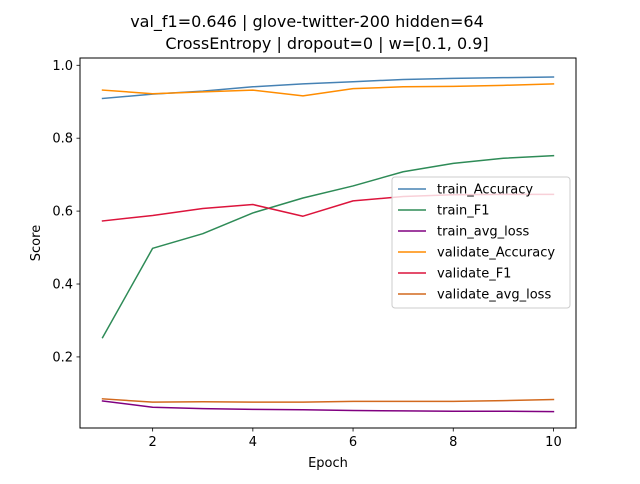  What do you see at coordinates (62, 357) in the screenshot?
I see `y-tick-label: 0.2` at bounding box center [62, 357].